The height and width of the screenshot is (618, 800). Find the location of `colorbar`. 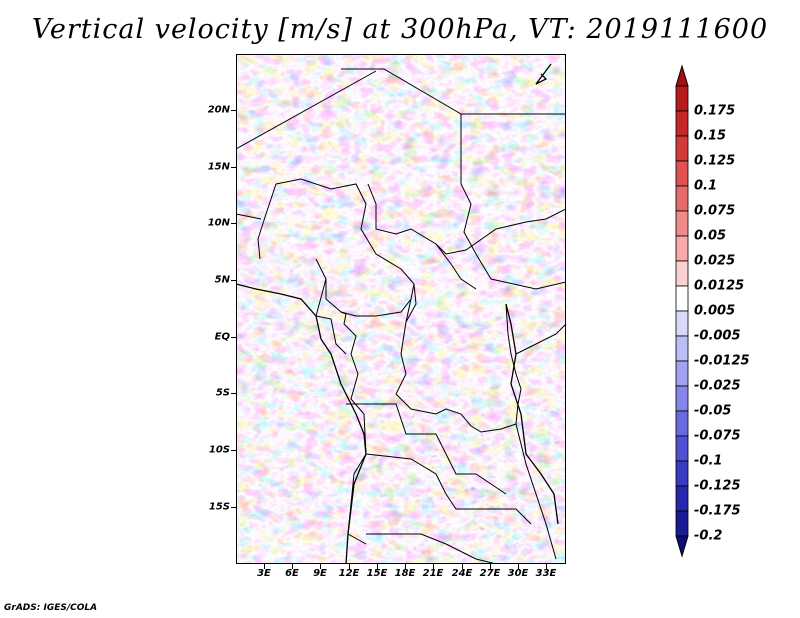

colorbar is located at coordinates (732, 311).